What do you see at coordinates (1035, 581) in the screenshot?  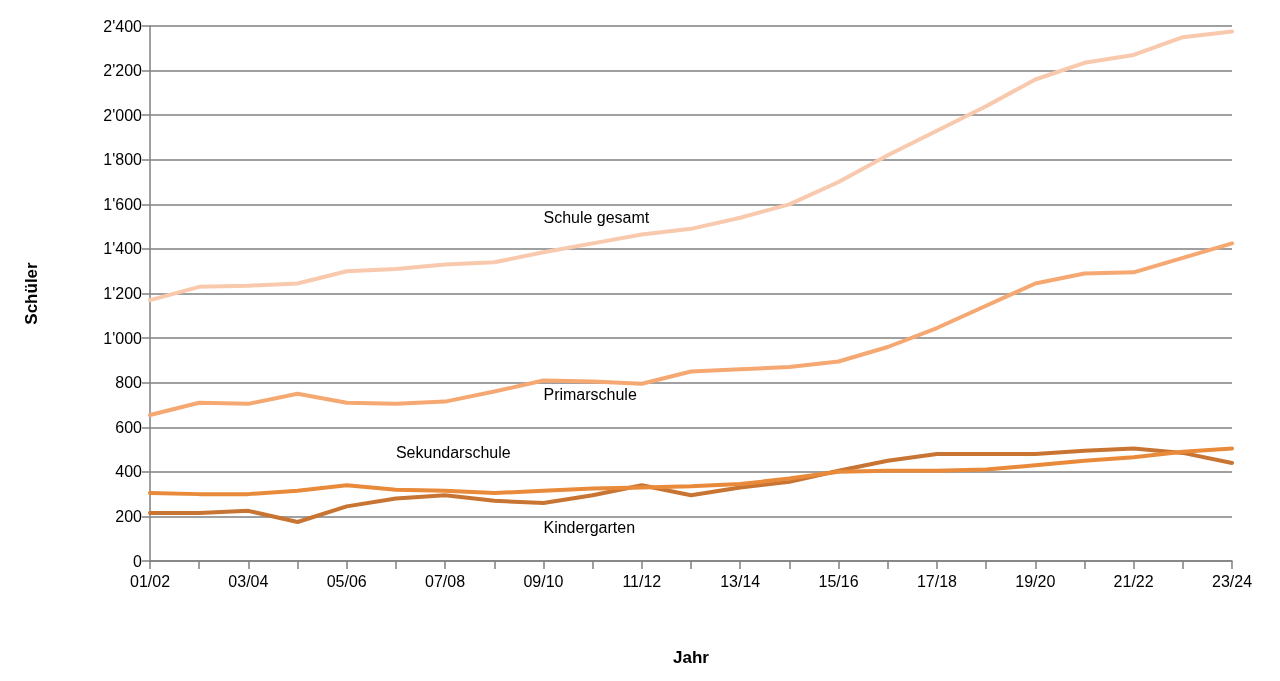 I see `x-tick-label: 19/20` at bounding box center [1035, 581].